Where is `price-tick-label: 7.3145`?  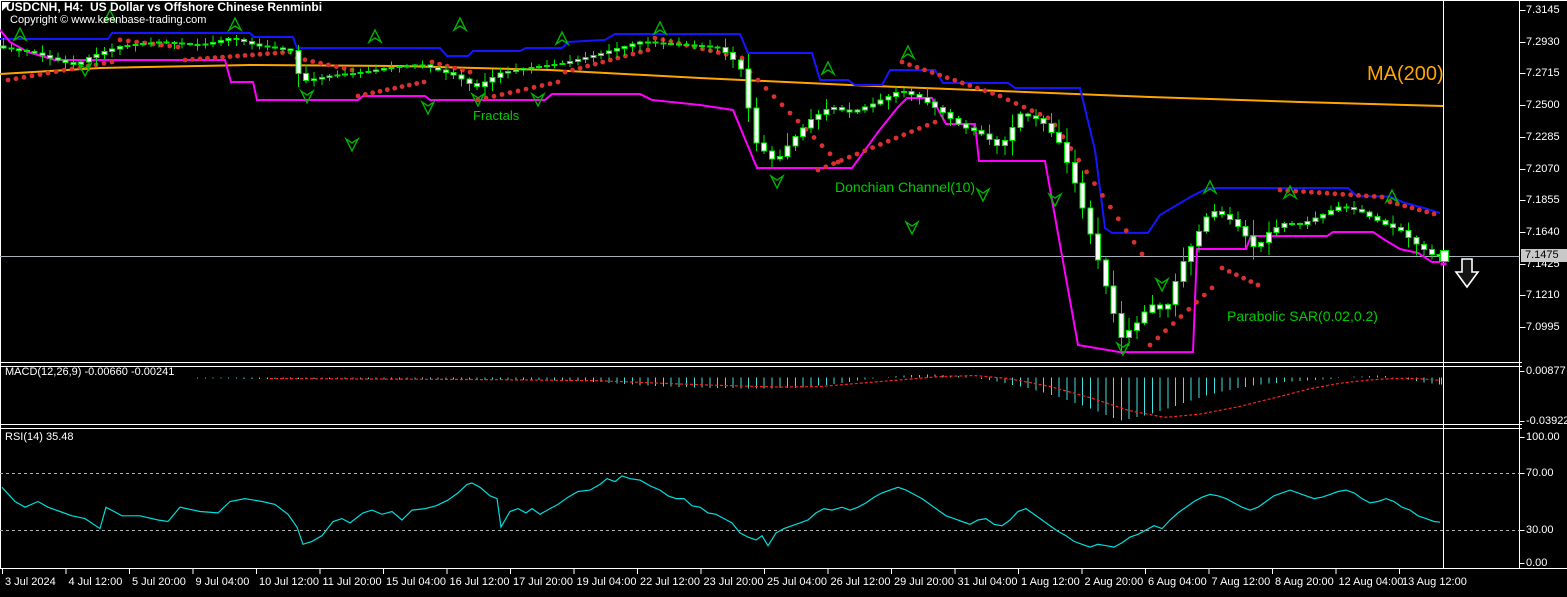
price-tick-label: 7.3145 is located at coordinates (1543, 10).